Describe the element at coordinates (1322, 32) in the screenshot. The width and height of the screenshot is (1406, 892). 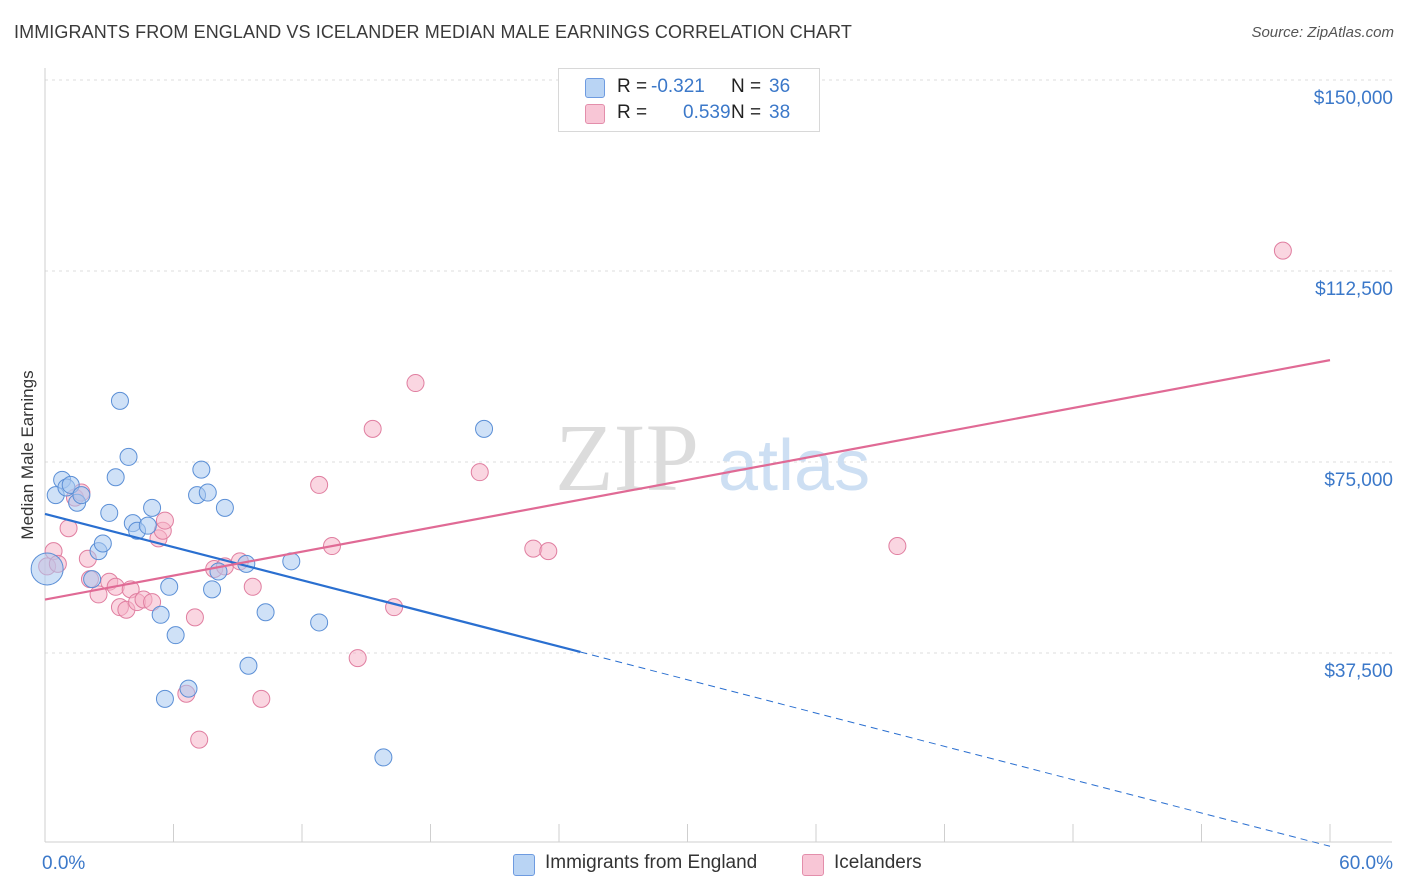
I see `source-label: Source: ZipAtlas.com` at that location.